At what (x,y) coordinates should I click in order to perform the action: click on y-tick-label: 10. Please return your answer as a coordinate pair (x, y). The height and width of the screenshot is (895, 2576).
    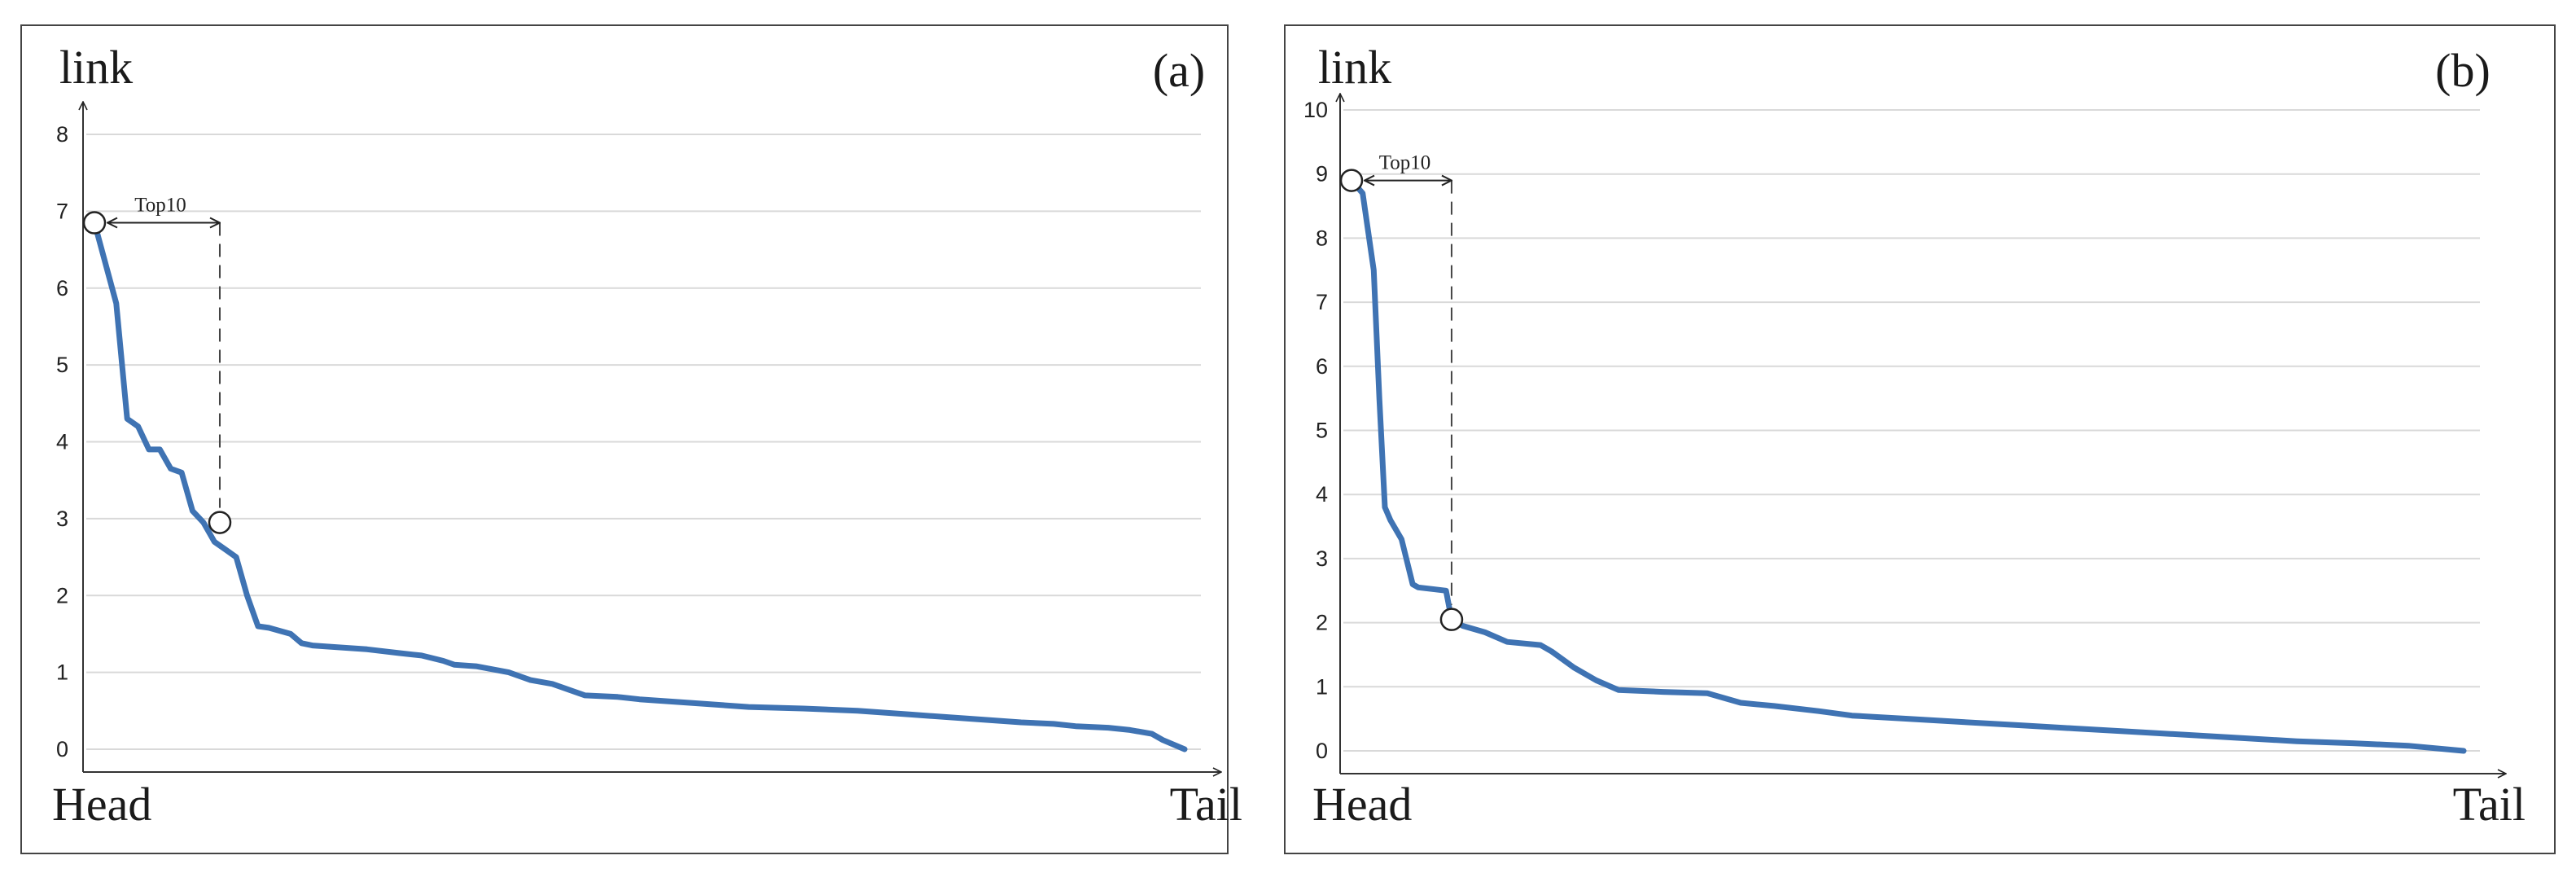
    Looking at the image, I should click on (1315, 110).